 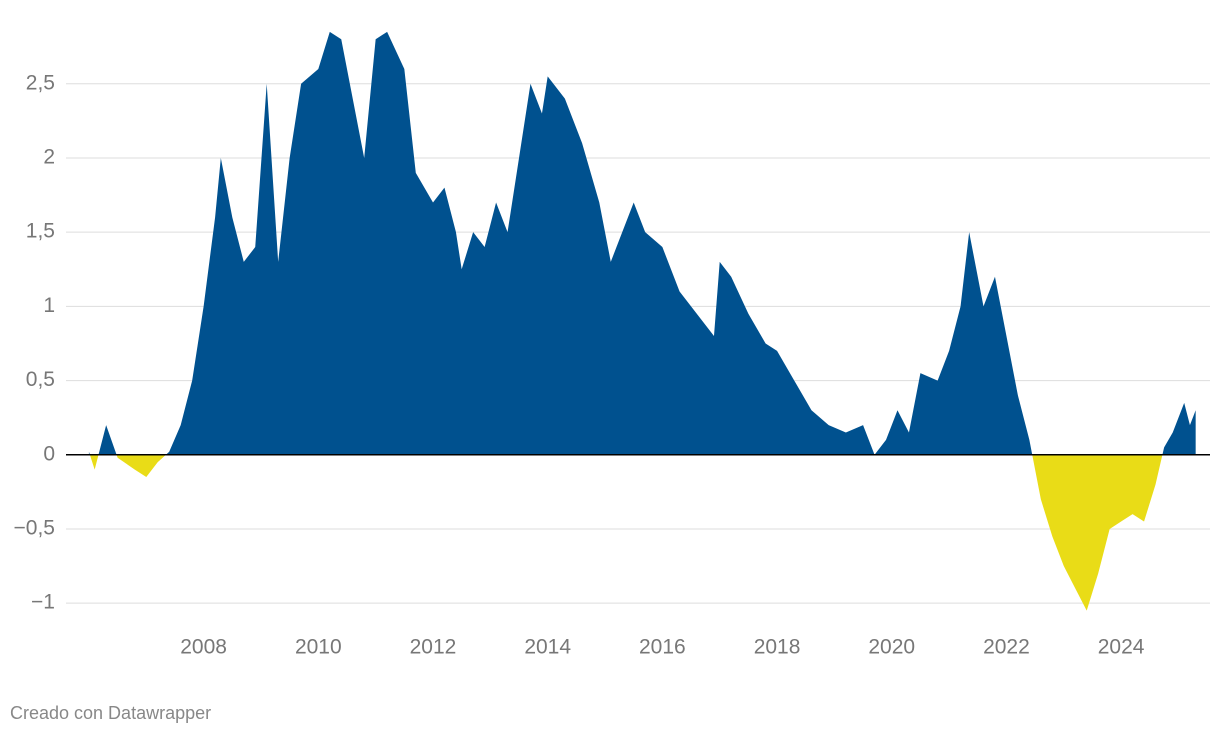 What do you see at coordinates (891, 647) in the screenshot?
I see `x-tick-label: 2020` at bounding box center [891, 647].